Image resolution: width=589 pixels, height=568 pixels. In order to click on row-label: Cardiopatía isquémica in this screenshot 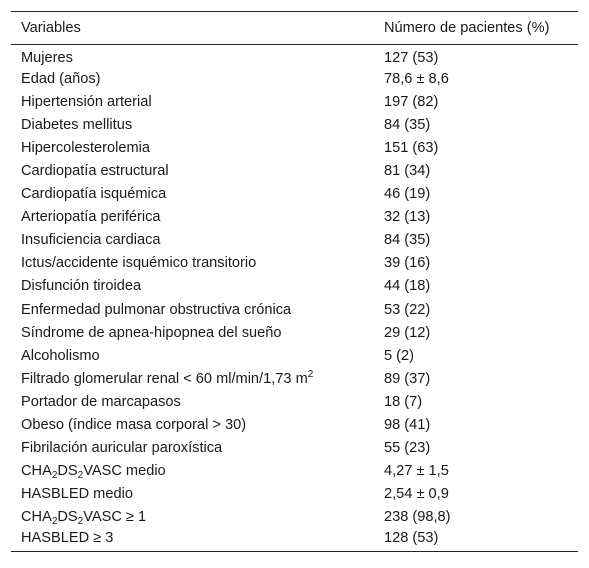, I will do `click(94, 194)`.